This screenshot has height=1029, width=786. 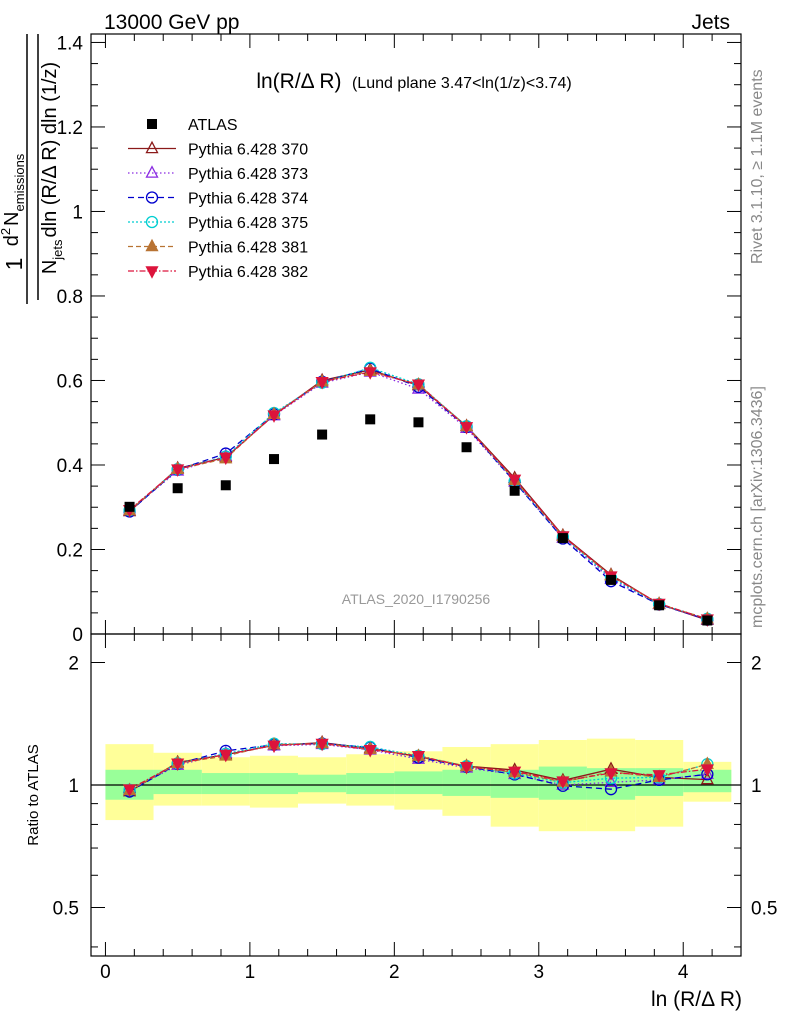 What do you see at coordinates (248, 272) in the screenshot?
I see `legend-label-5: Pythia 6.428 382` at bounding box center [248, 272].